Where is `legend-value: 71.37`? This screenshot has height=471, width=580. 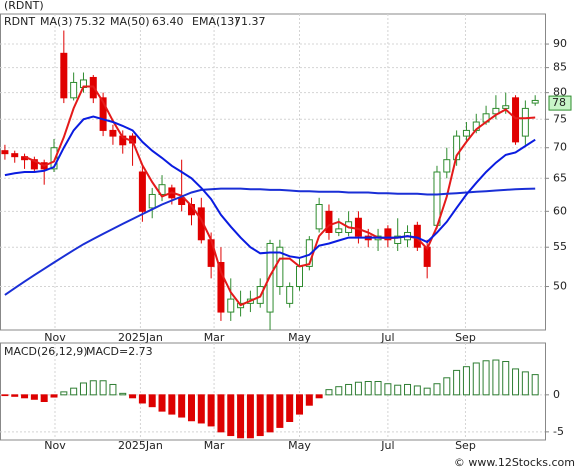
legend-value: 71.37 is located at coordinates (250, 21).